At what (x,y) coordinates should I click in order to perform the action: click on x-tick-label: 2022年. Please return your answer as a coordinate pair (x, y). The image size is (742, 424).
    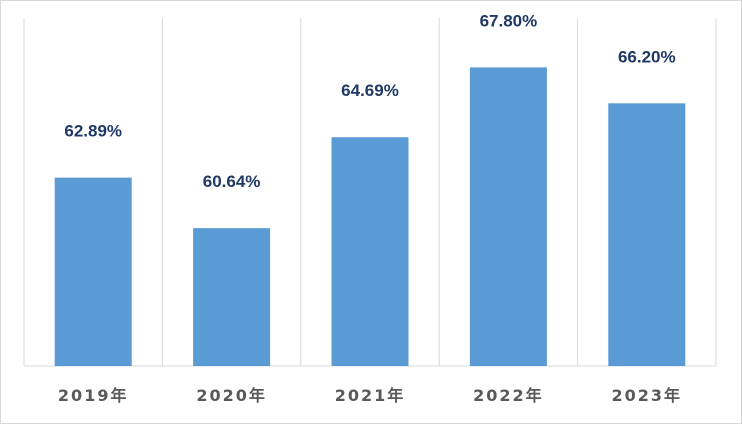
    Looking at the image, I should click on (508, 395).